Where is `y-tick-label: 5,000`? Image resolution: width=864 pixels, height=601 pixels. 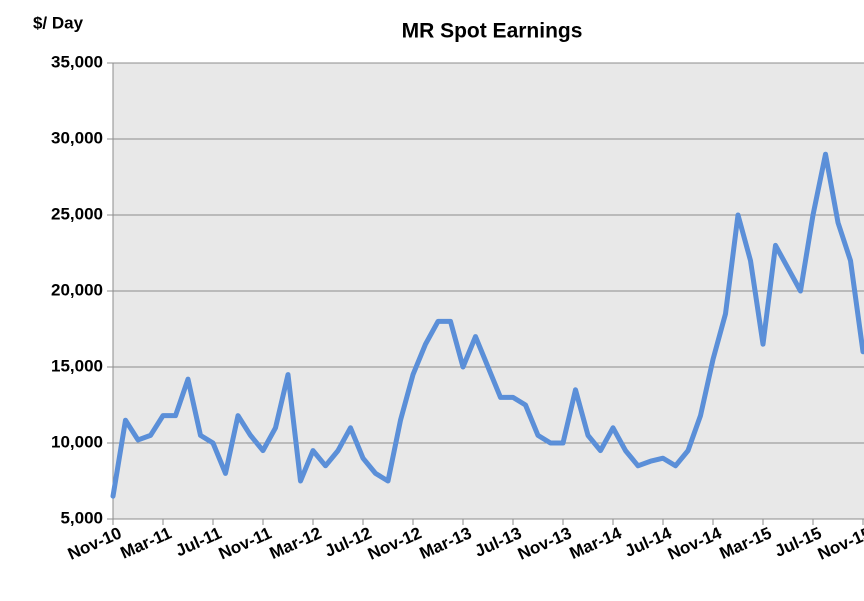 y-tick-label: 5,000 is located at coordinates (81, 517).